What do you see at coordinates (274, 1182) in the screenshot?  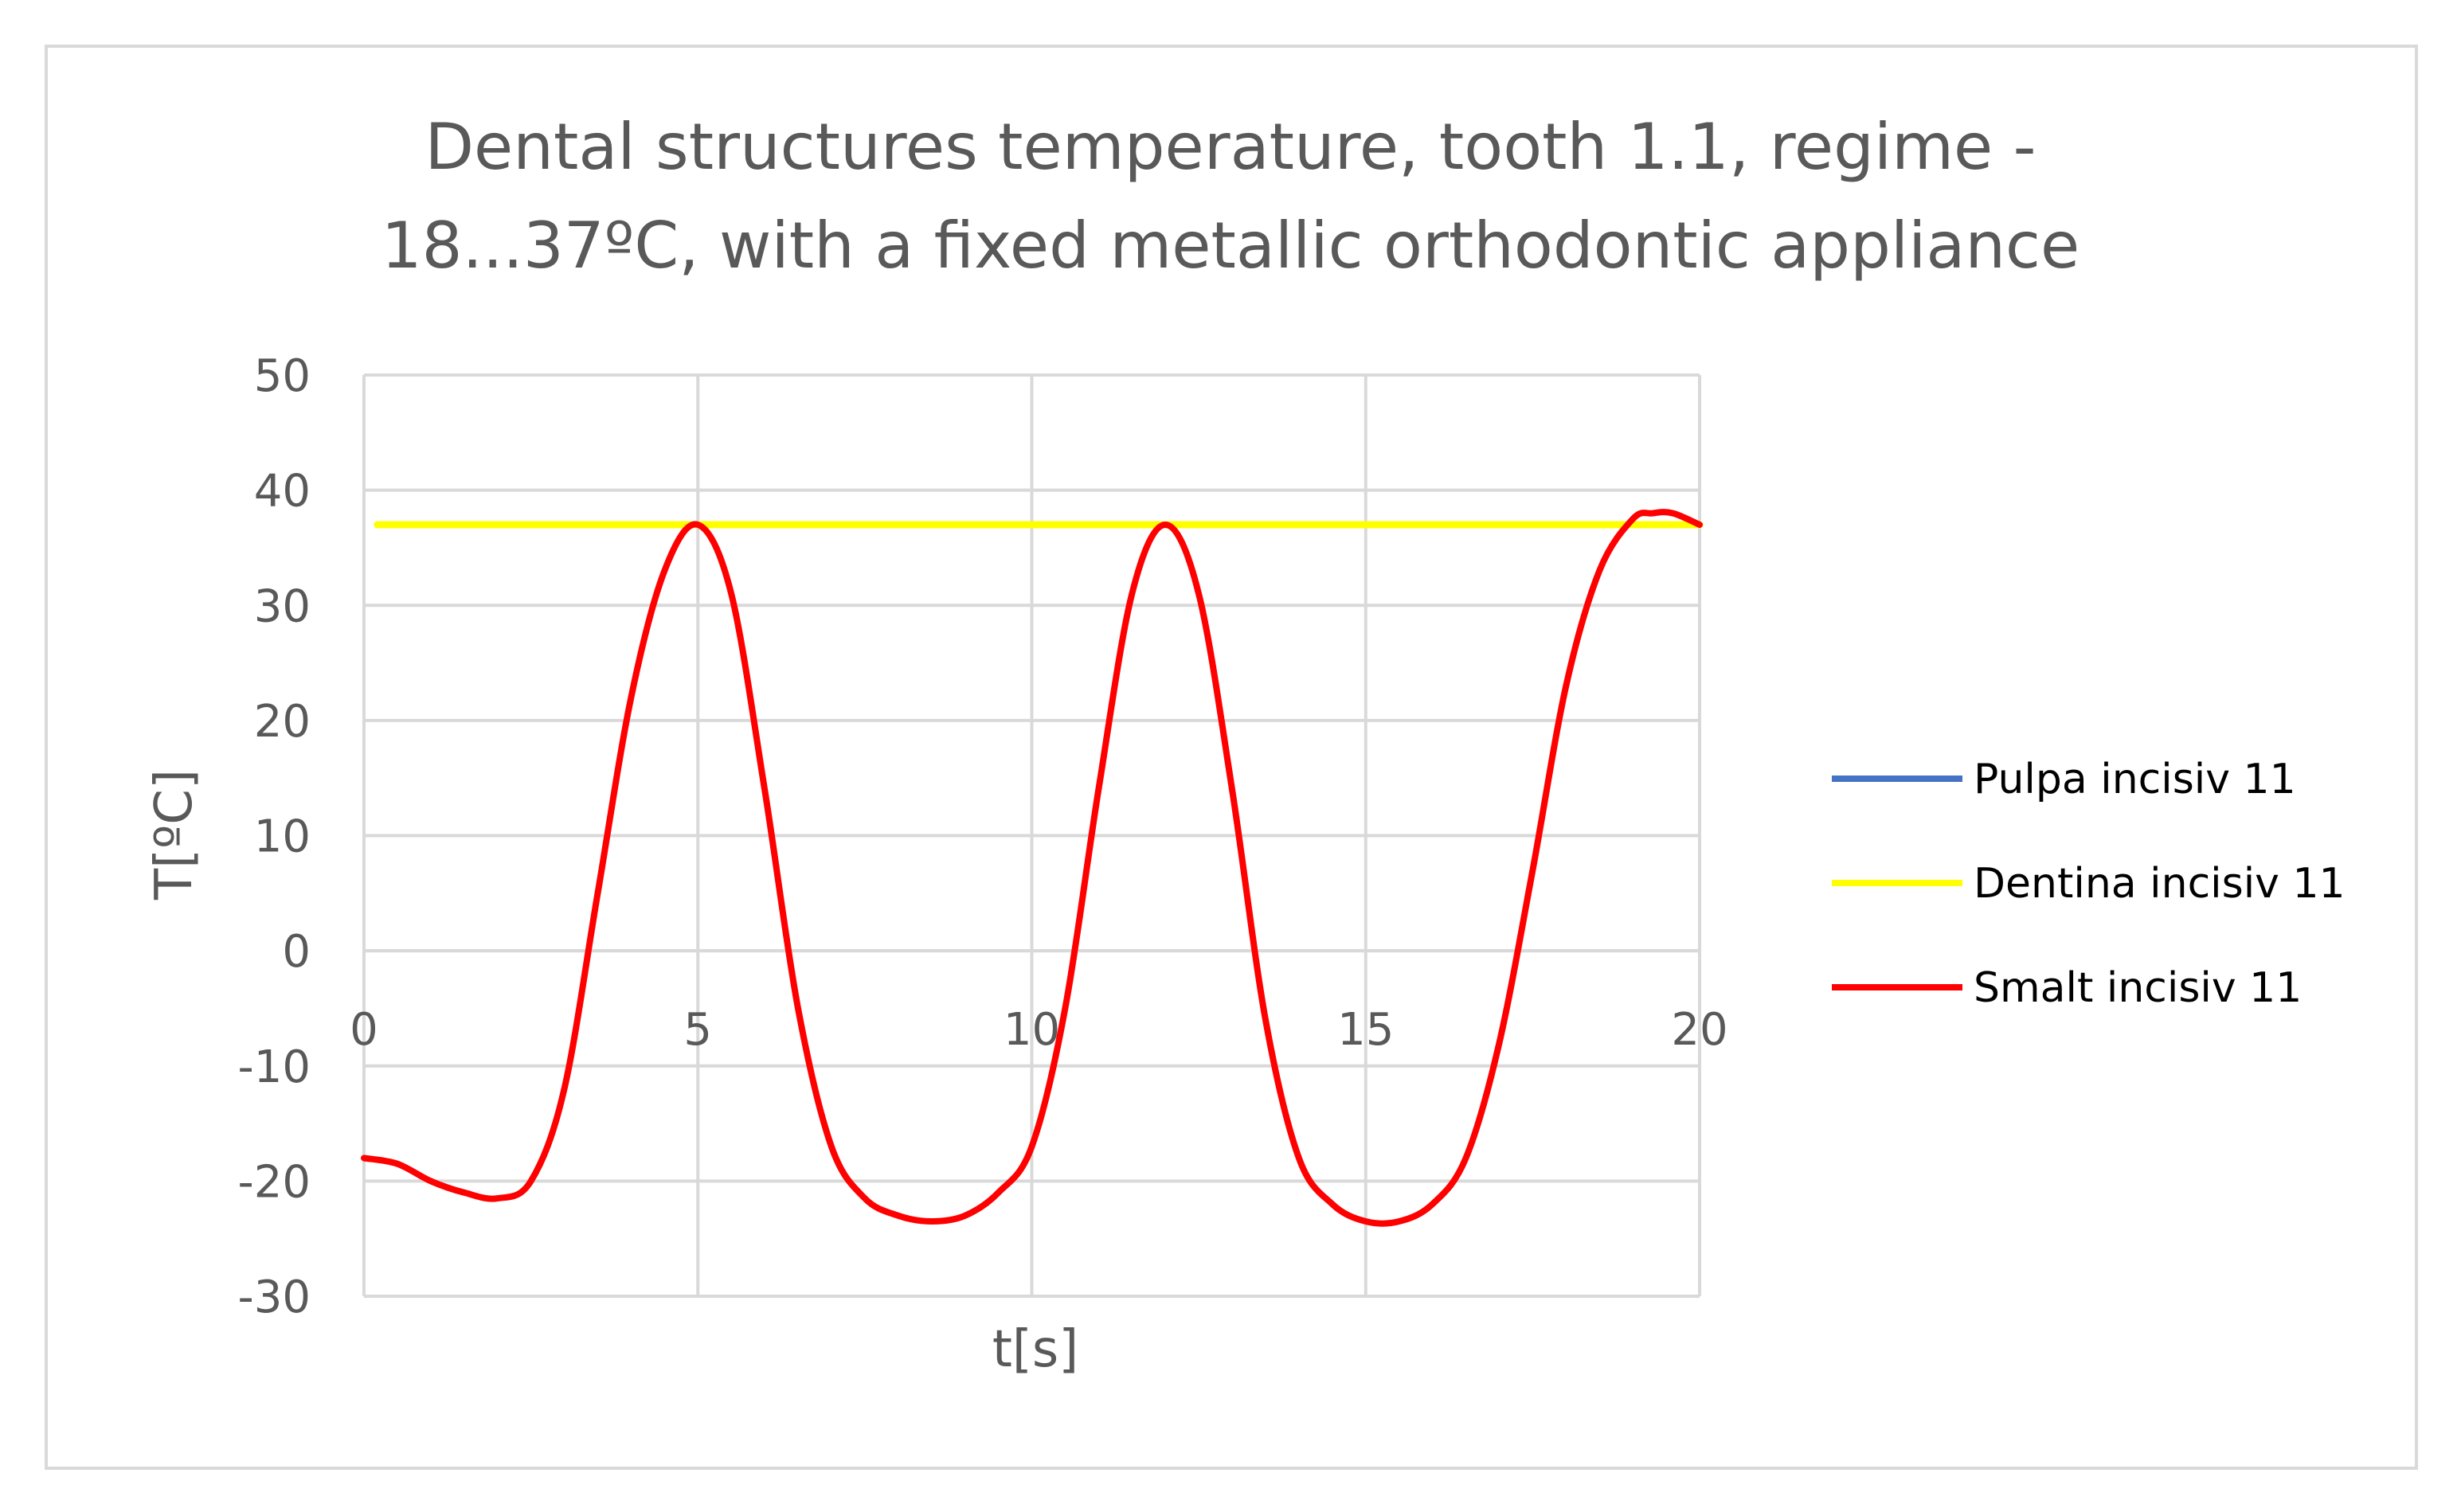 I see `y-tick-label: -20` at bounding box center [274, 1182].